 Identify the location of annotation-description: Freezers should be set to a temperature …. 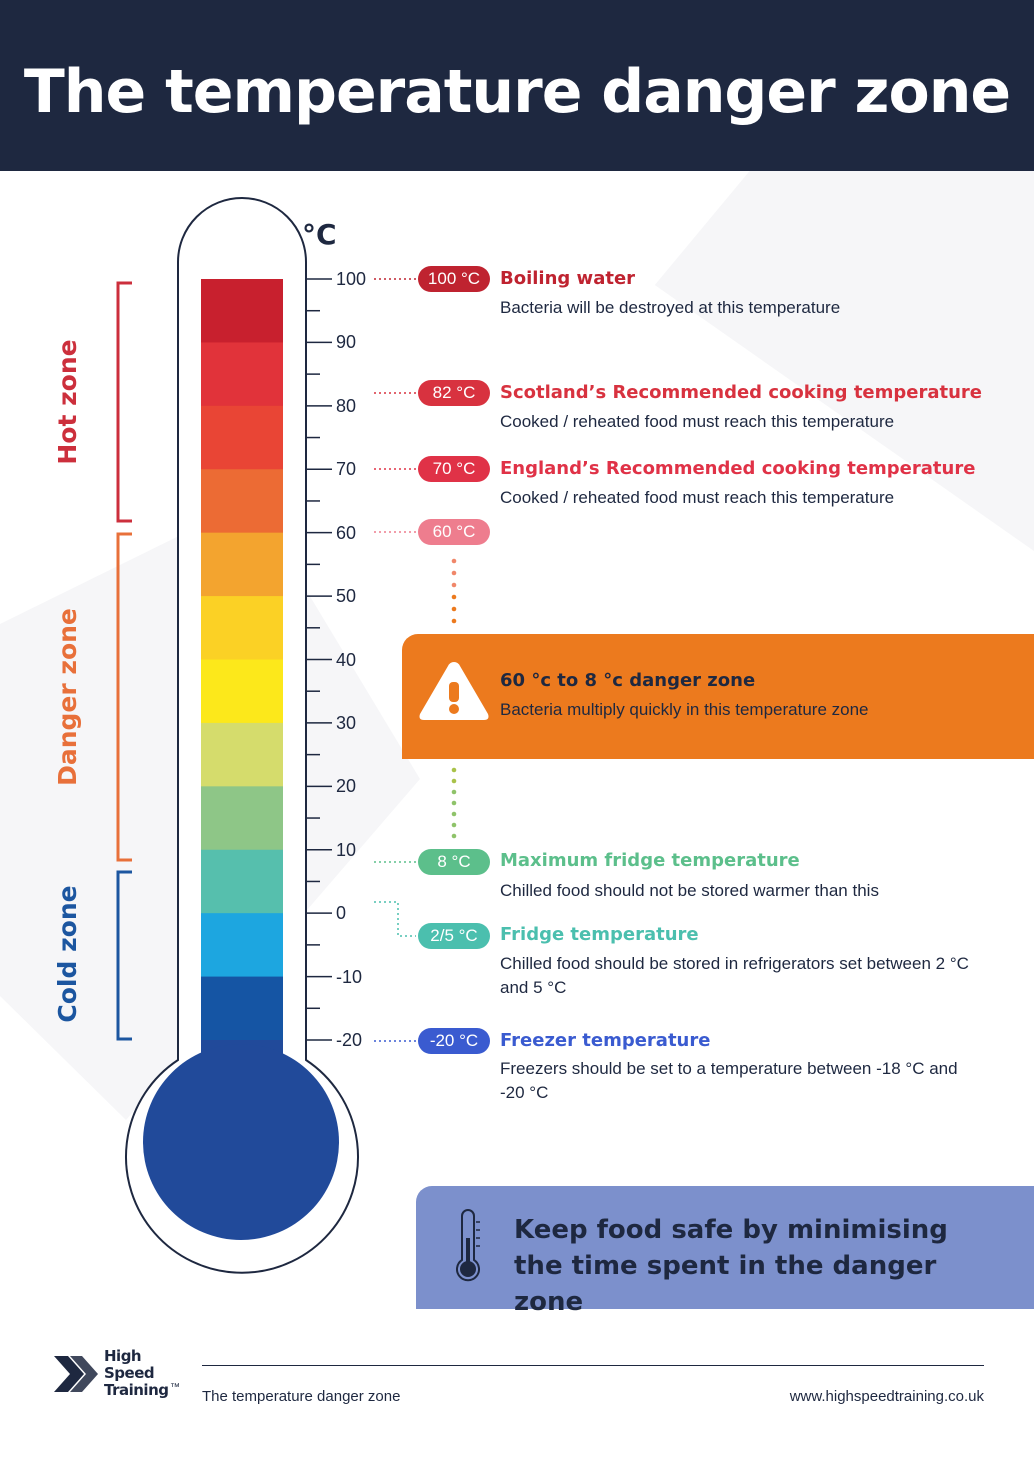
(729, 1080).